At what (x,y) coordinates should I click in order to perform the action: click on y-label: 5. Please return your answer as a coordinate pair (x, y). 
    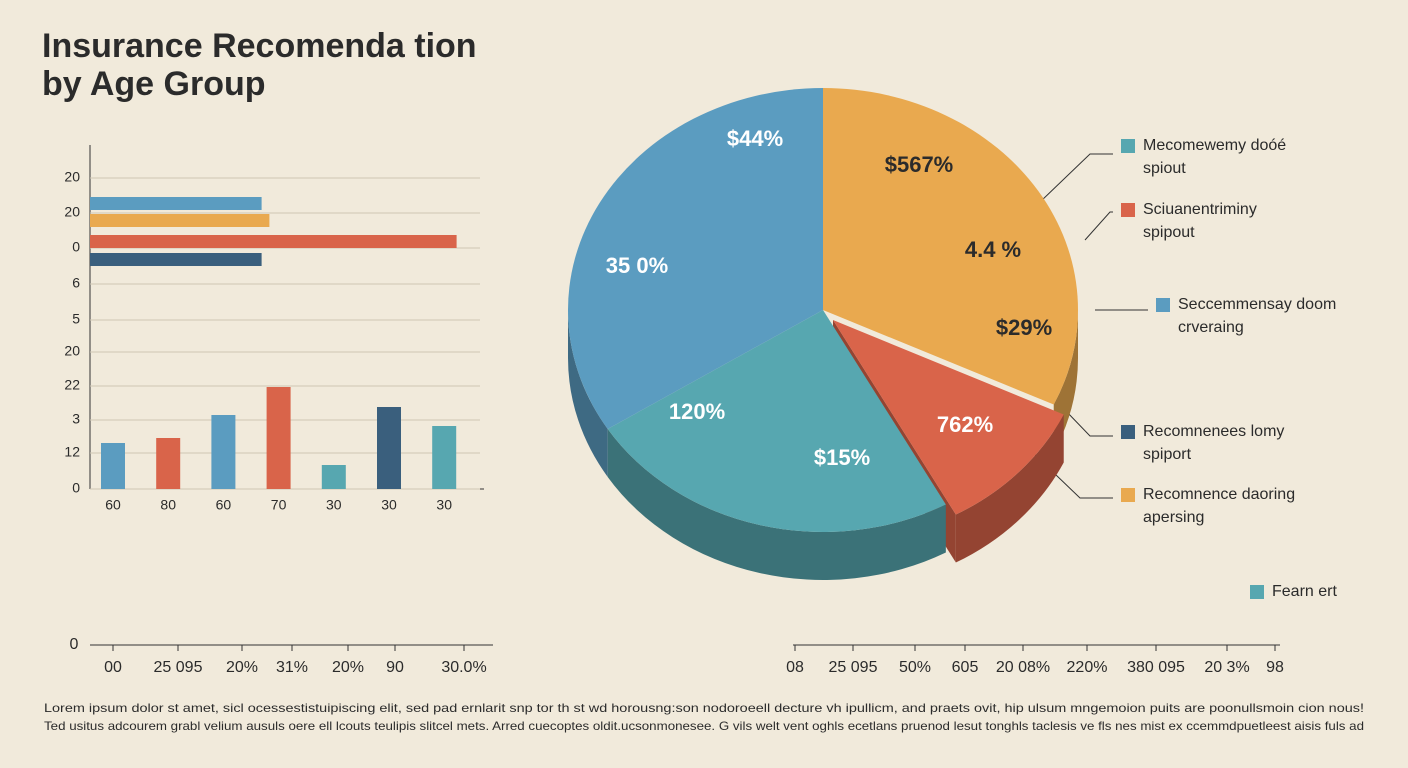
    Looking at the image, I should click on (76, 319).